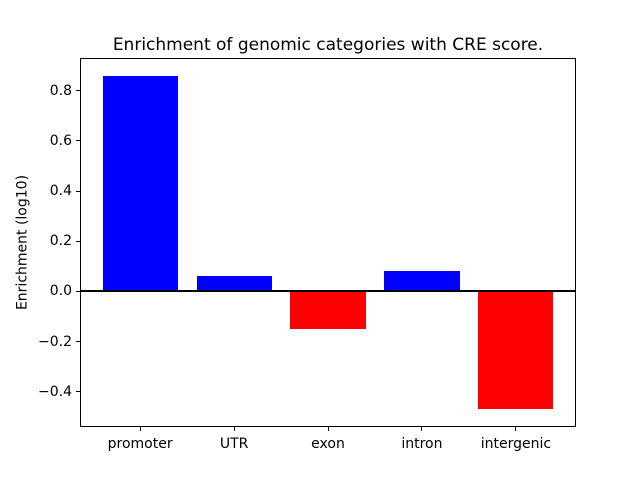 Image resolution: width=640 pixels, height=480 pixels. Describe the element at coordinates (328, 310) in the screenshot. I see `bar-exon` at that location.